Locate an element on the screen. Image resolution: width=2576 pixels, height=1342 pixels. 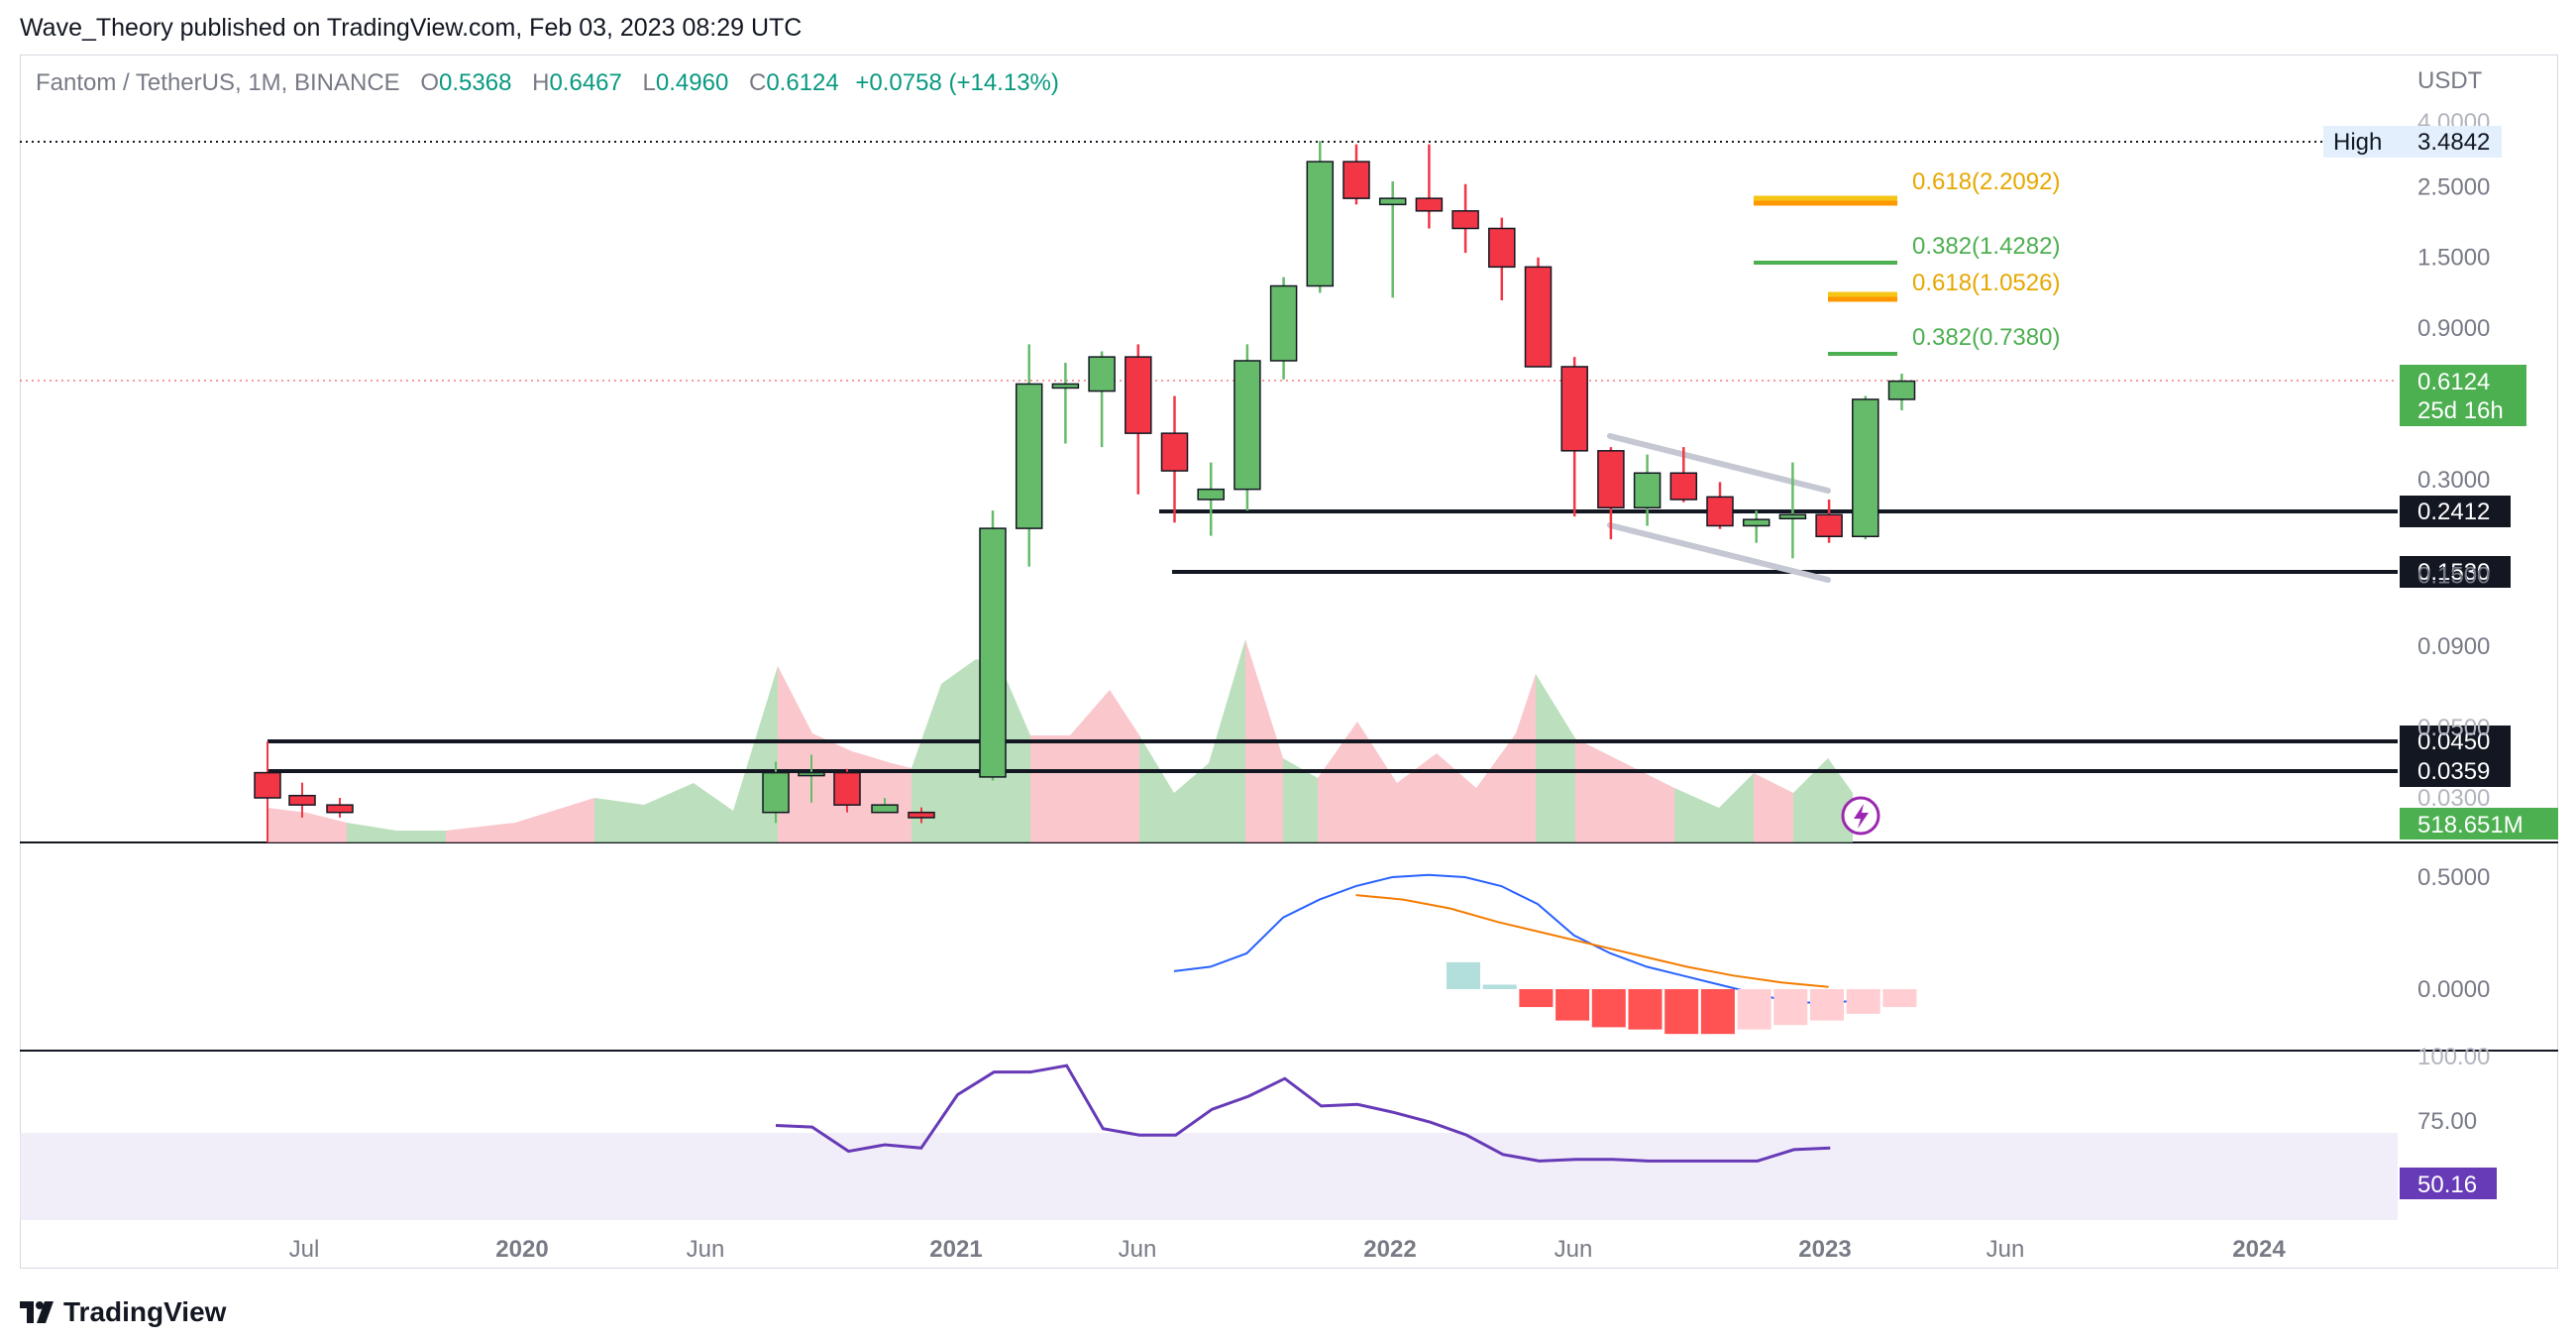
price-tick-2: 1.5000 is located at coordinates (2453, 258).